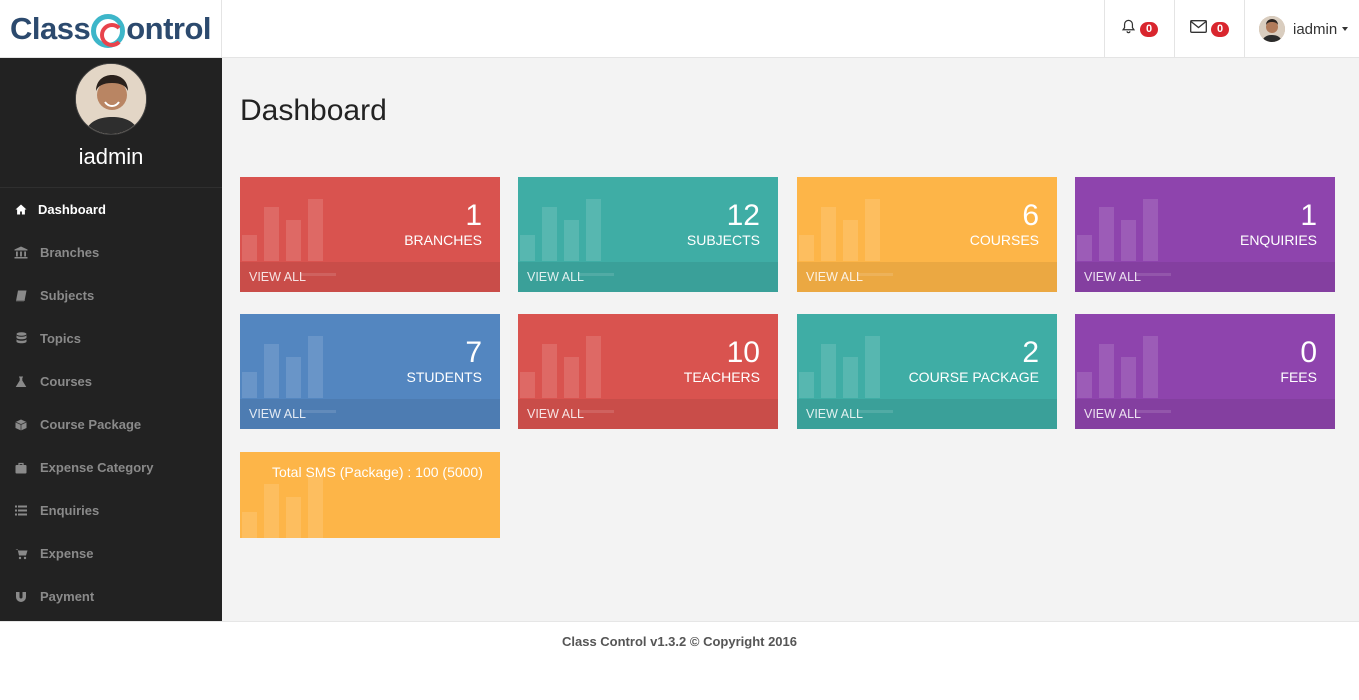  What do you see at coordinates (927, 234) in the screenshot?
I see `tile-courses: 6 COURSES VIEW ALL` at bounding box center [927, 234].